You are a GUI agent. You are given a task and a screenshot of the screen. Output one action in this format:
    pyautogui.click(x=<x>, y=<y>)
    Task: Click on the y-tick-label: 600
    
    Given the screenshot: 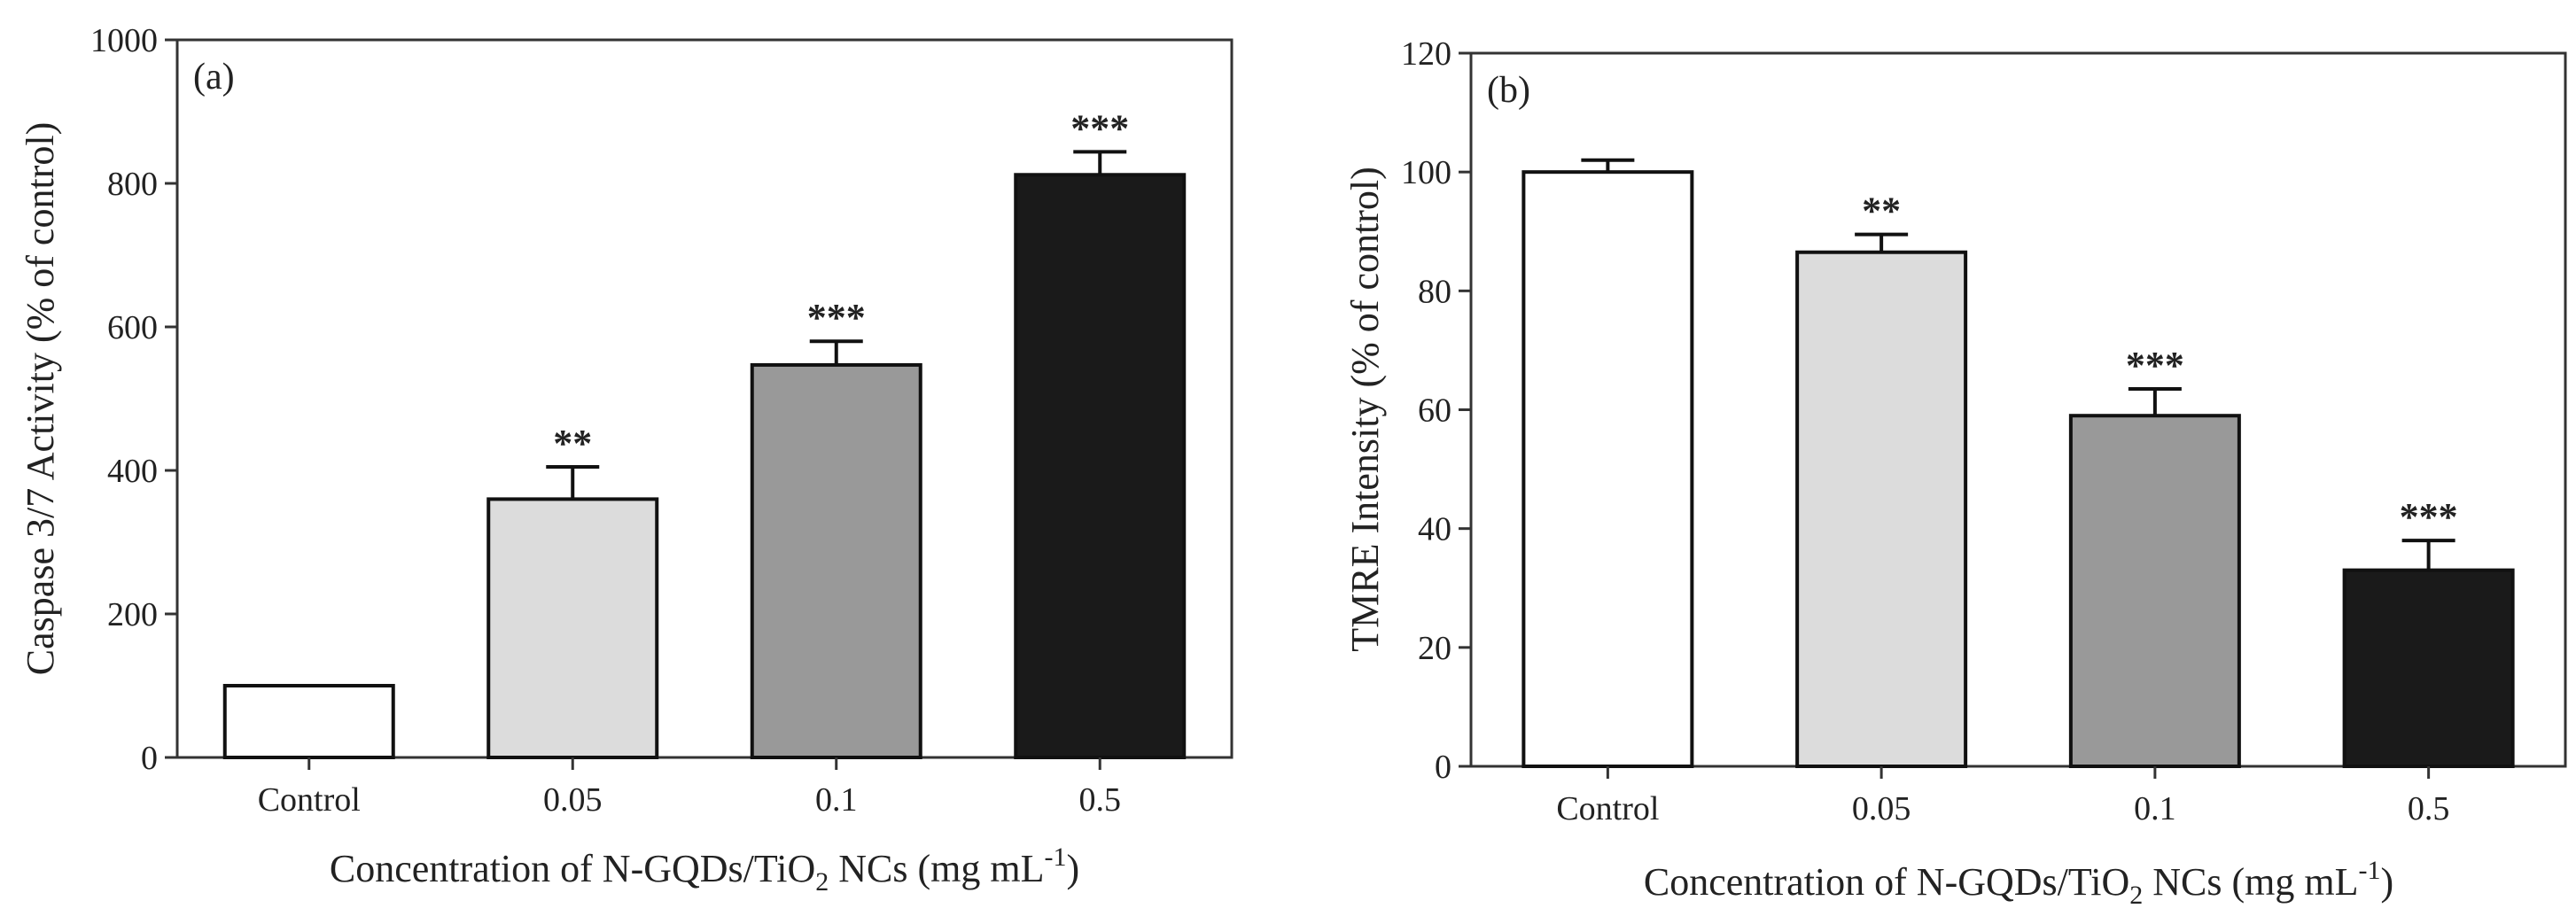 What is the action you would take?
    pyautogui.click(x=132, y=327)
    